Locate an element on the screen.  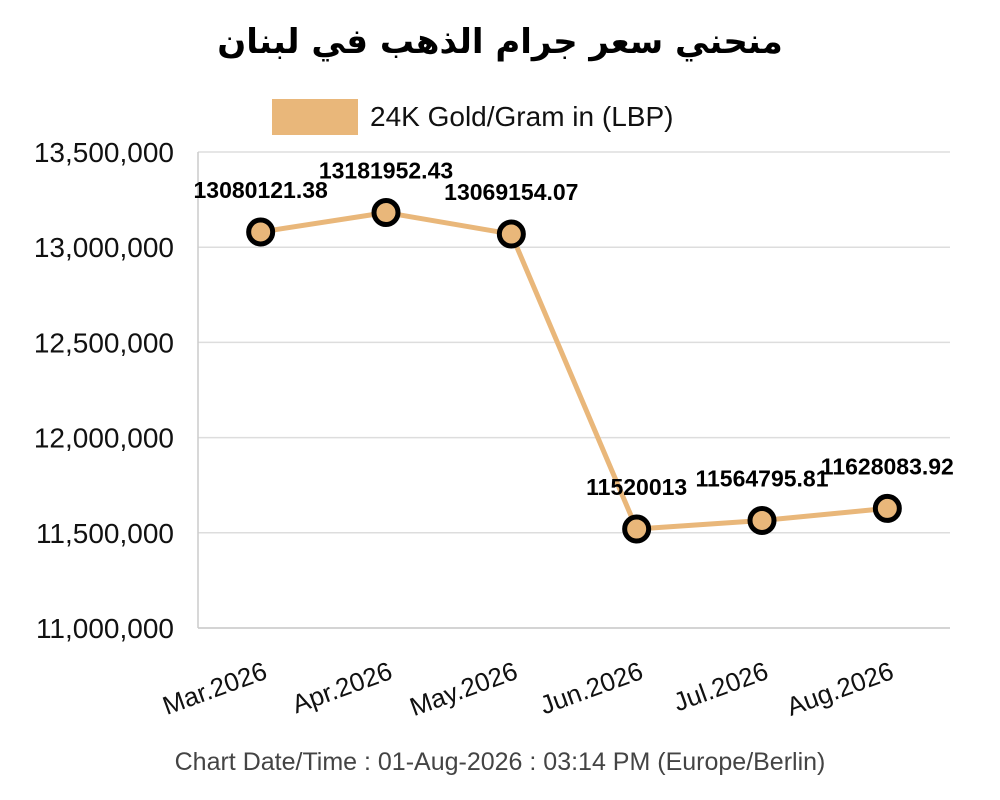
x-tick-label: Aug.2026 is located at coordinates (840, 688).